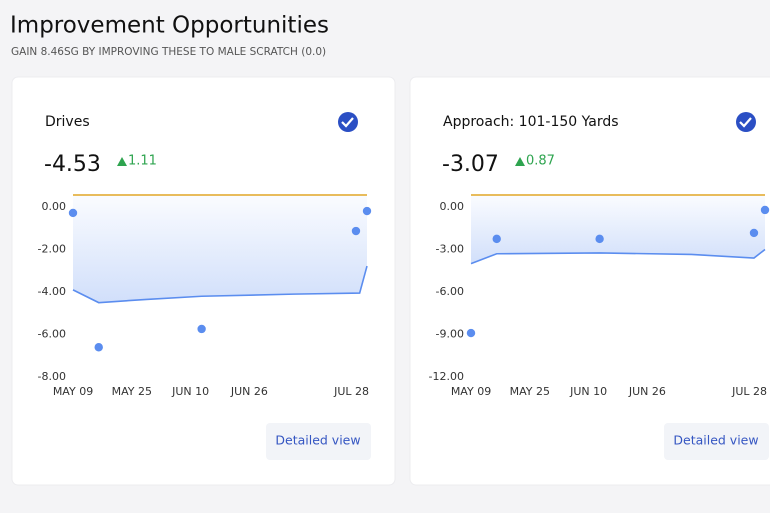 The image size is (770, 513). What do you see at coordinates (540, 161) in the screenshot?
I see `delta-value: 0.87` at bounding box center [540, 161].